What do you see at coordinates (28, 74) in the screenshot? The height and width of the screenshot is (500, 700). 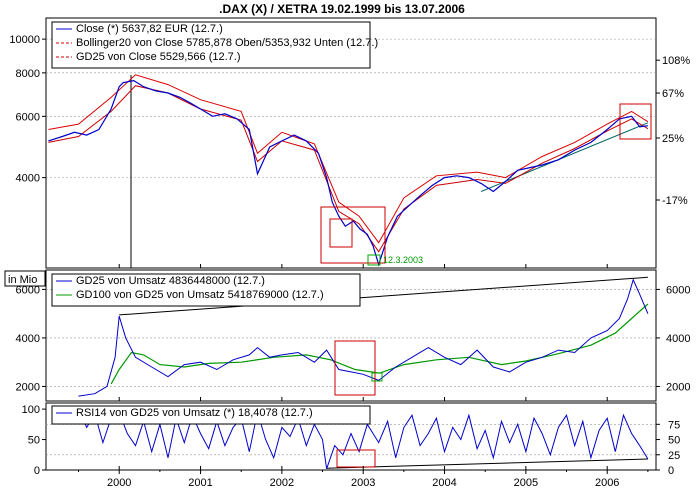 I see `price-tick-label-left-1: 8000` at bounding box center [28, 74].